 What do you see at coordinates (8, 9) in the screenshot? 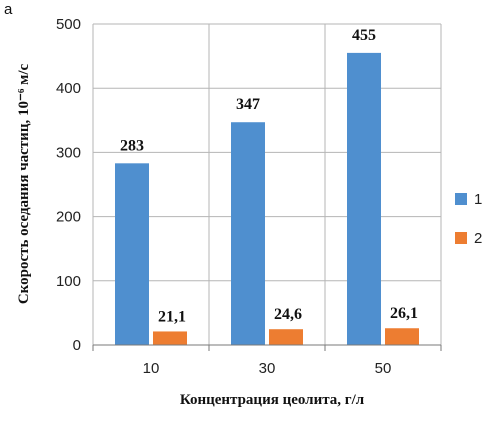
I see `panel-label: а` at bounding box center [8, 9].